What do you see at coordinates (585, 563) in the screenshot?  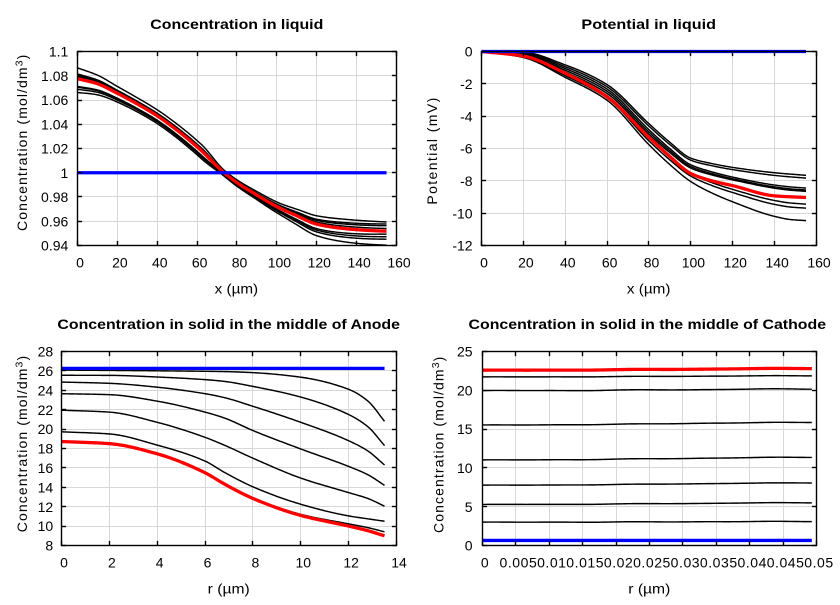 I see `svg-text: 0.015` at bounding box center [585, 563].